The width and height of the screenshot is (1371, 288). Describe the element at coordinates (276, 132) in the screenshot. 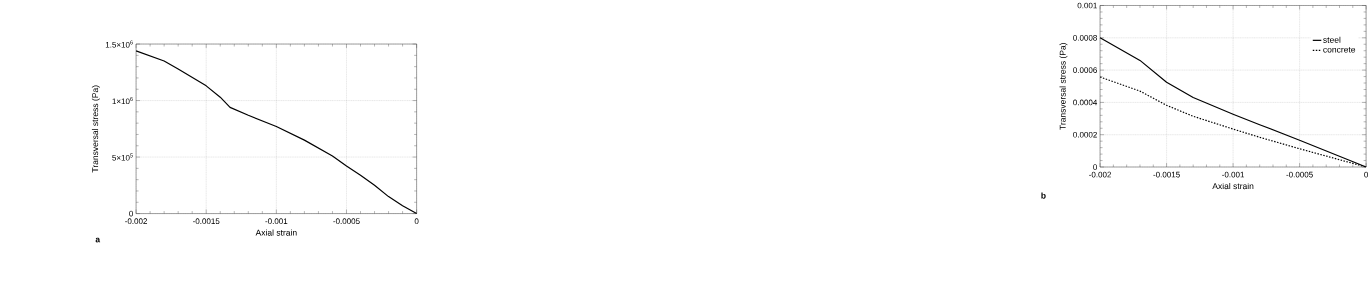

I see `line-series` at that location.